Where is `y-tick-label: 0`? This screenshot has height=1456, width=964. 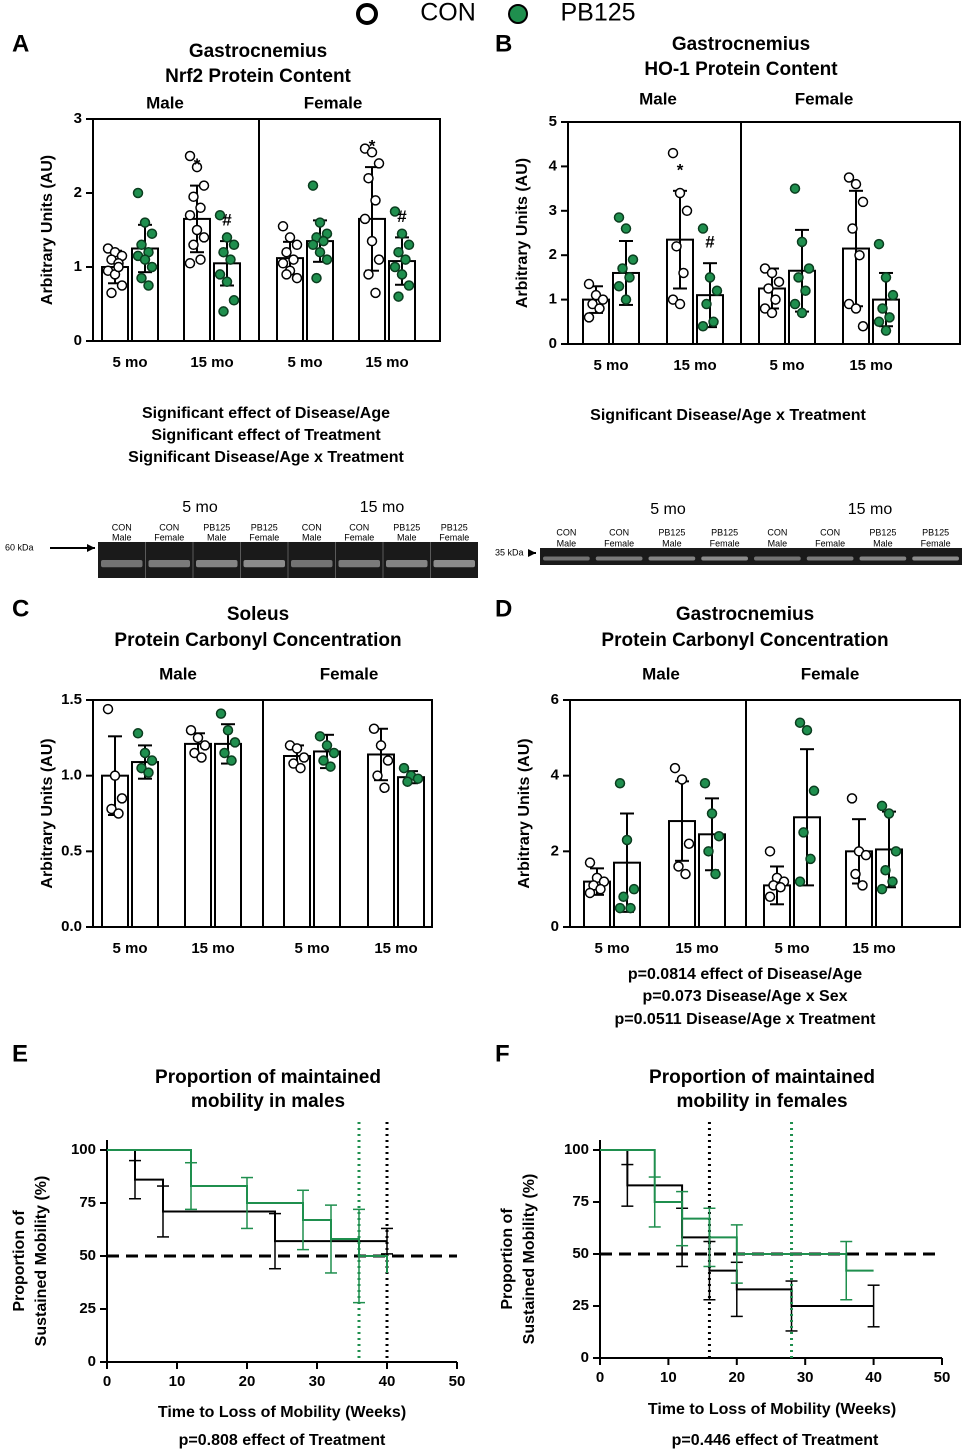
y-tick-label: 0 is located at coordinates (585, 1357).